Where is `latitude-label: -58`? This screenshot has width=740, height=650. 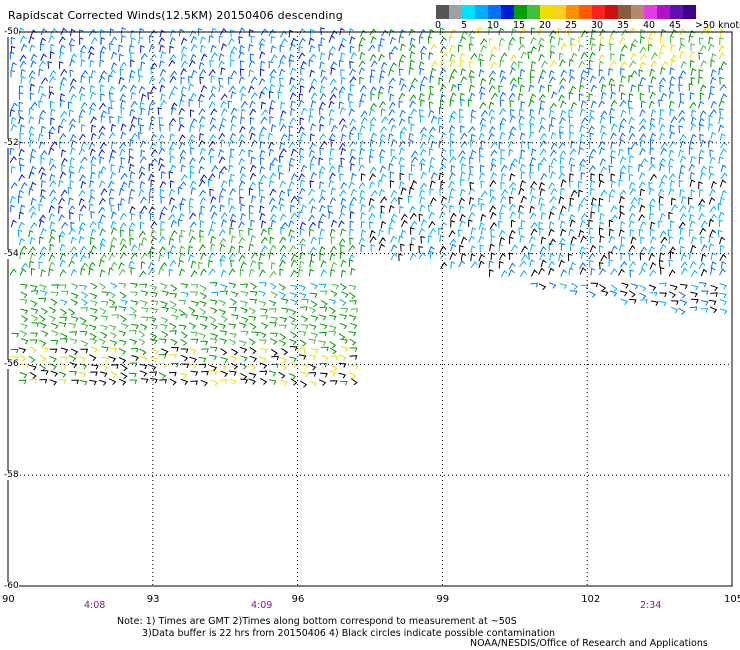
latitude-label: -58 is located at coordinates (11, 475).